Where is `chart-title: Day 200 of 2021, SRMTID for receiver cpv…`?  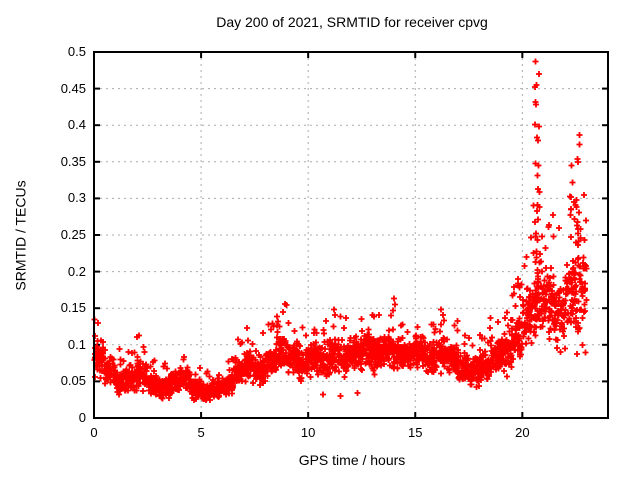
chart-title: Day 200 of 2021, SRMTID for receiver cpv… is located at coordinates (352, 22).